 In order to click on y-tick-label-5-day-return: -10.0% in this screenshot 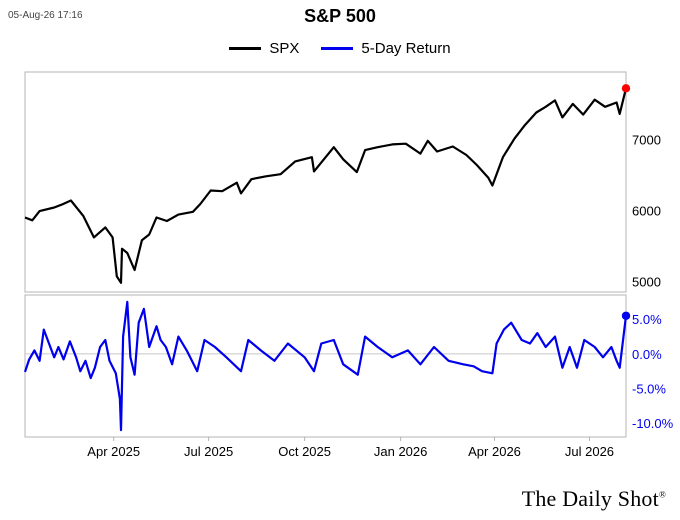, I will do `click(653, 423)`.